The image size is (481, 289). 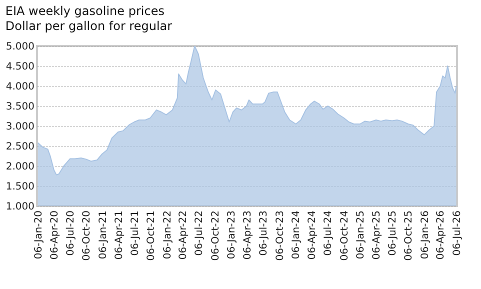 What do you see at coordinates (38, 235) in the screenshot?
I see `x-tick-label: 06-Jan-20` at bounding box center [38, 235].